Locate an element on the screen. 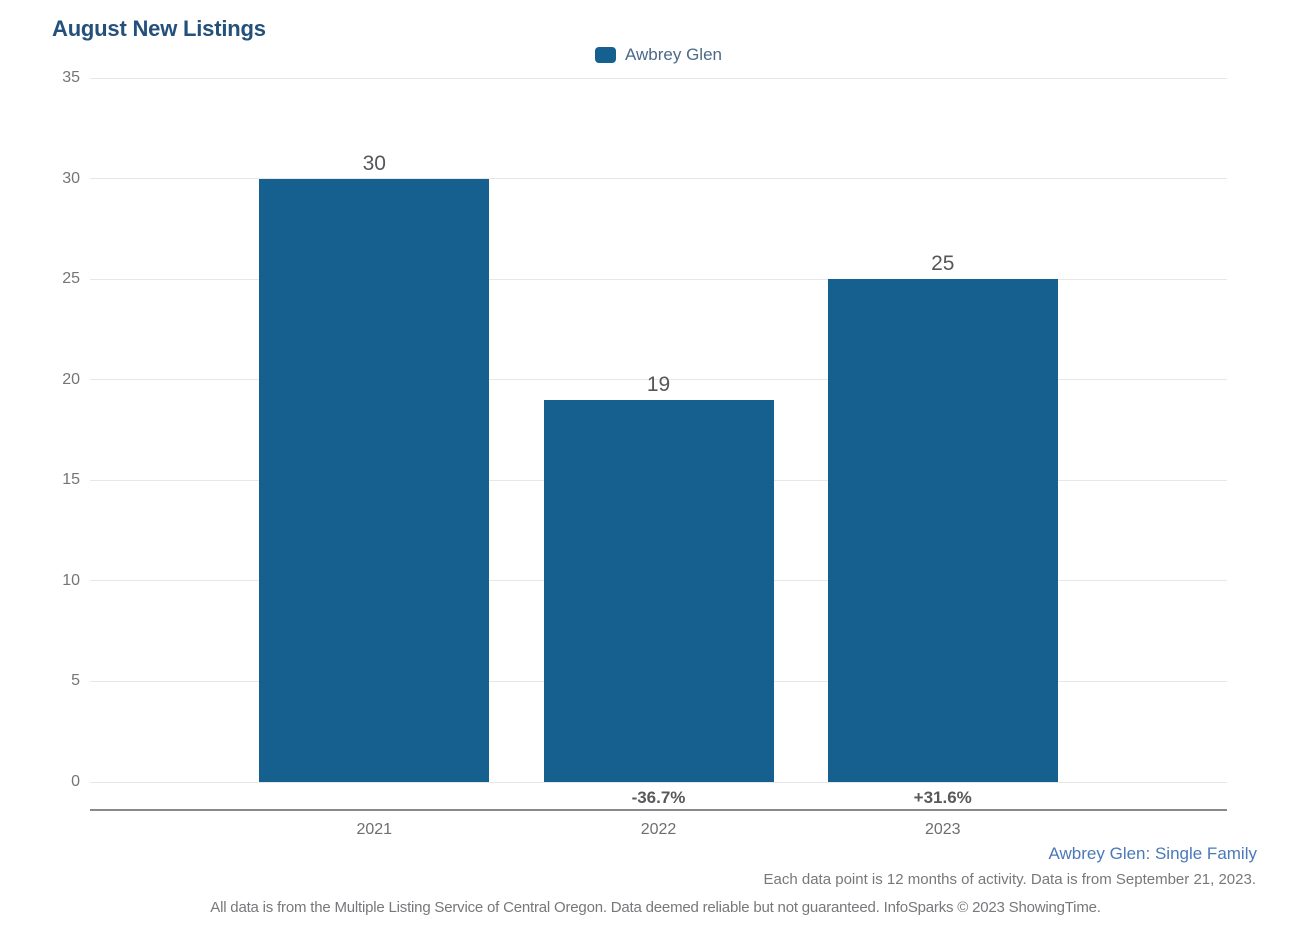  bar-value-label-2022: 19 is located at coordinates (658, 384).